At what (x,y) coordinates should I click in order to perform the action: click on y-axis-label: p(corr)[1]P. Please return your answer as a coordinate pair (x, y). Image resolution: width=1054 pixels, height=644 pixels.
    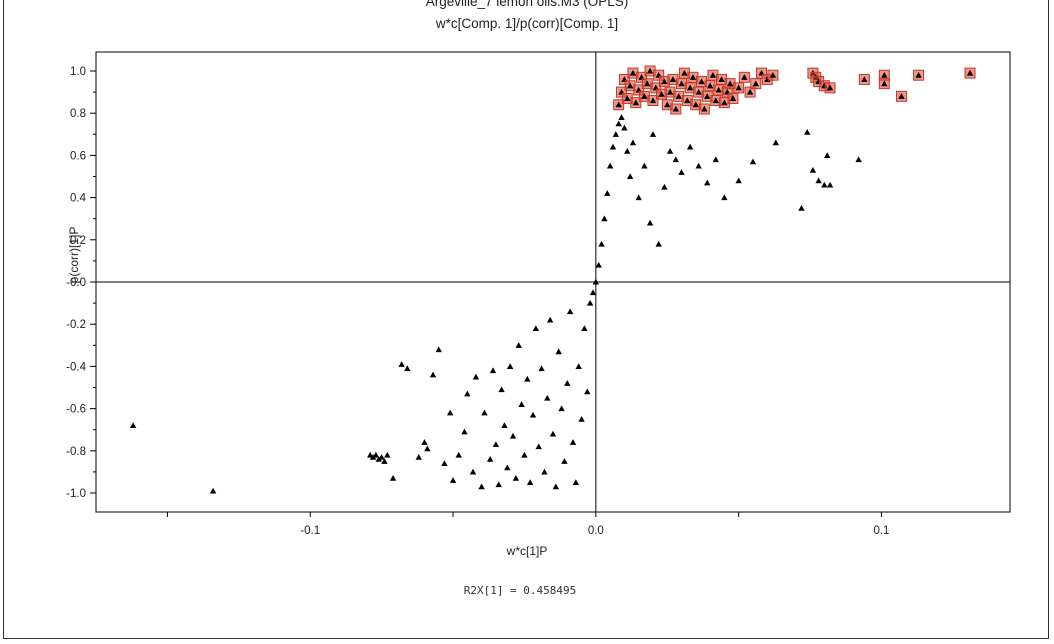
    Looking at the image, I should click on (74, 255).